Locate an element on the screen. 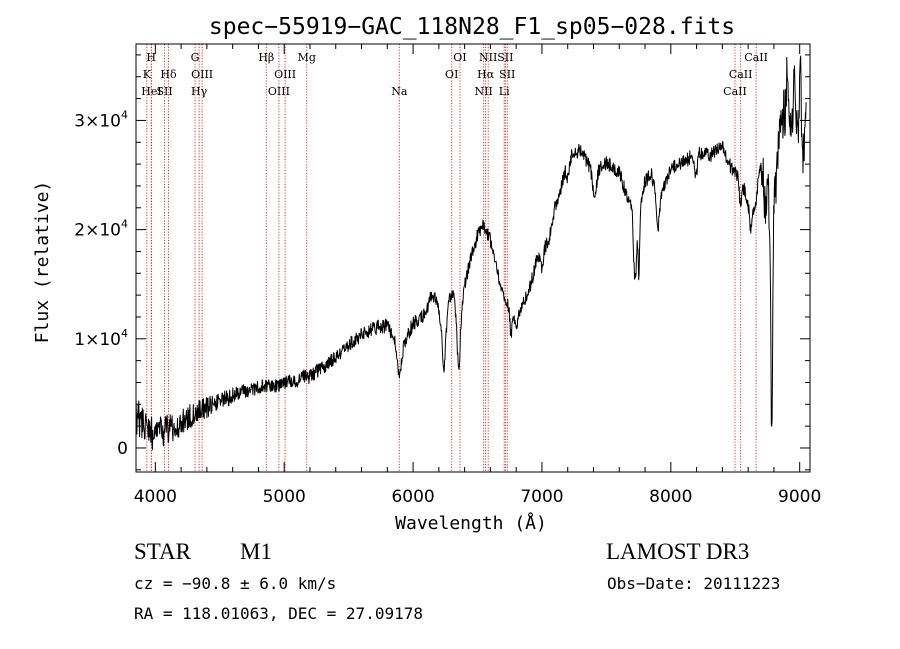 The height and width of the screenshot is (649, 900). line-label: Hγ is located at coordinates (199, 91).